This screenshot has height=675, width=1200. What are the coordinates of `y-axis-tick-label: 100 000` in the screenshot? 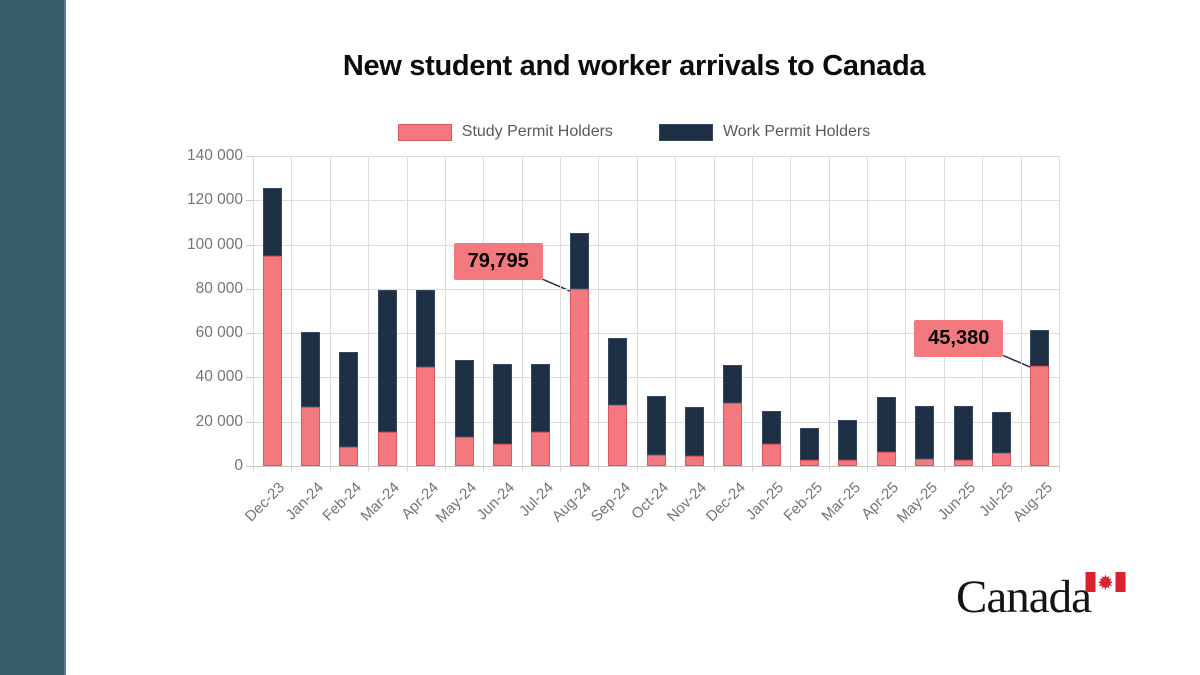 It's located at (214, 244).